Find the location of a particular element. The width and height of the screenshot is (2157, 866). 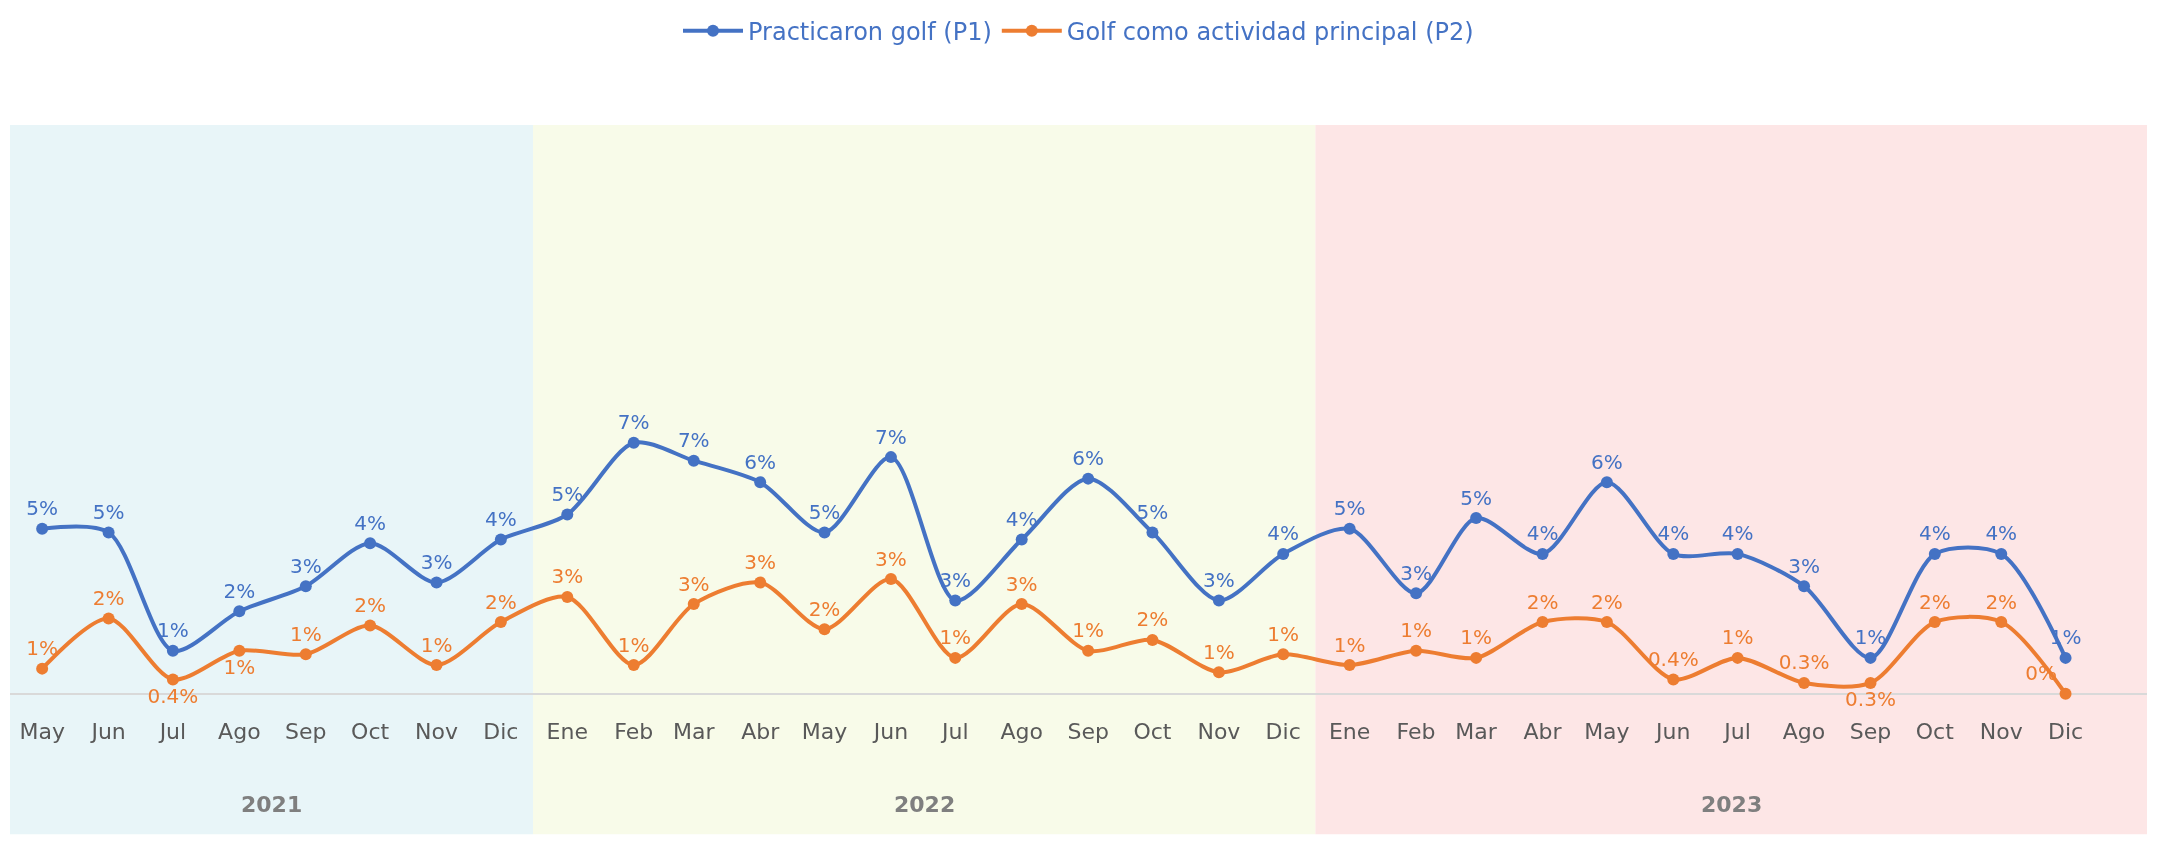

data-label: 0.4% is located at coordinates (173, 695).